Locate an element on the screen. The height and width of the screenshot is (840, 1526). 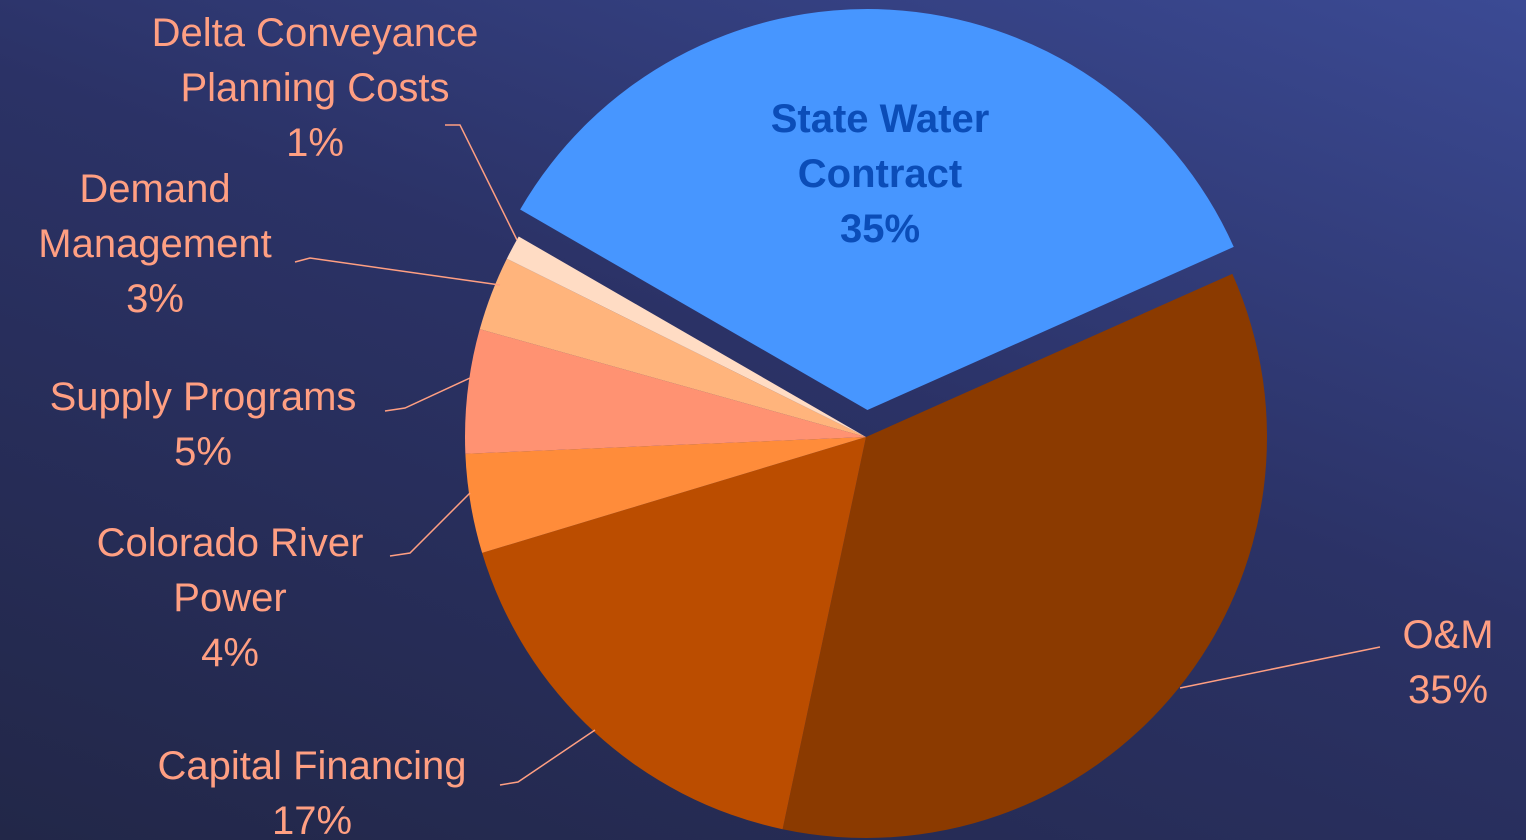
value-label: 4% is located at coordinates (230, 653).